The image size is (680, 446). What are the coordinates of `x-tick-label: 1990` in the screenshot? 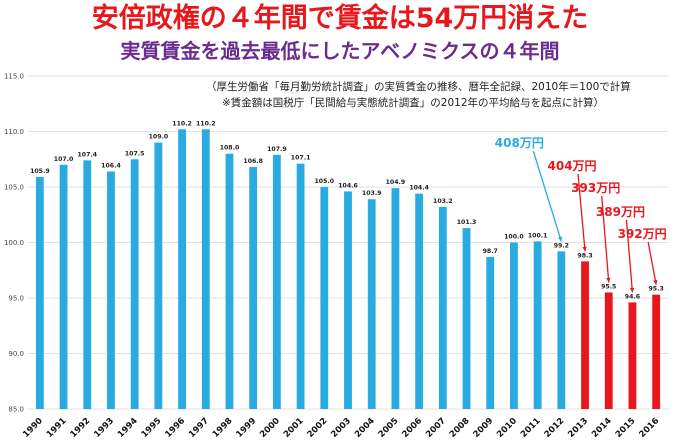 It's located at (33, 428).